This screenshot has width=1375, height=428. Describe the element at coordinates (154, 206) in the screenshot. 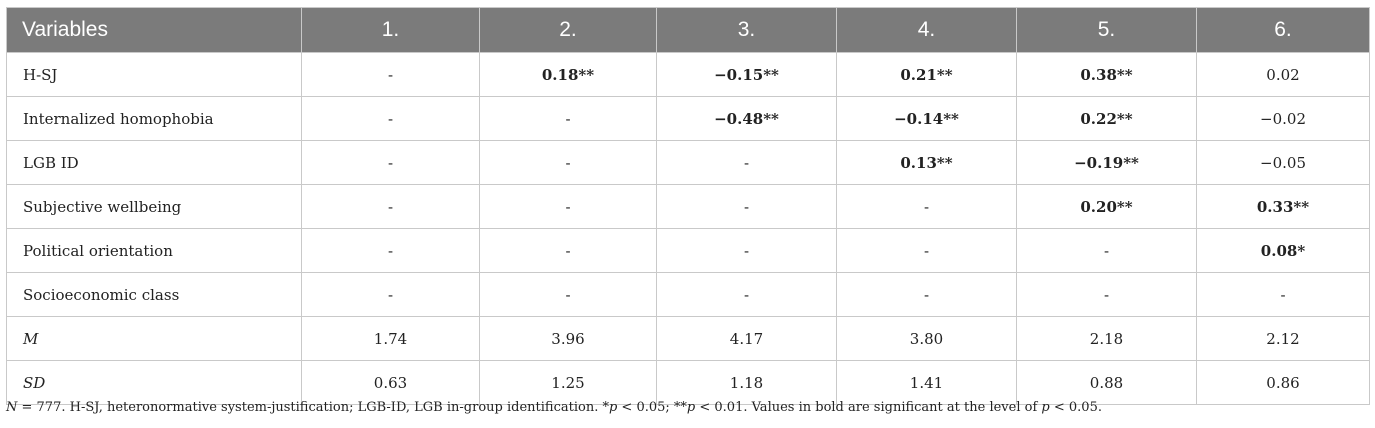

I see `row-label: Subjective wellbeing` at that location.